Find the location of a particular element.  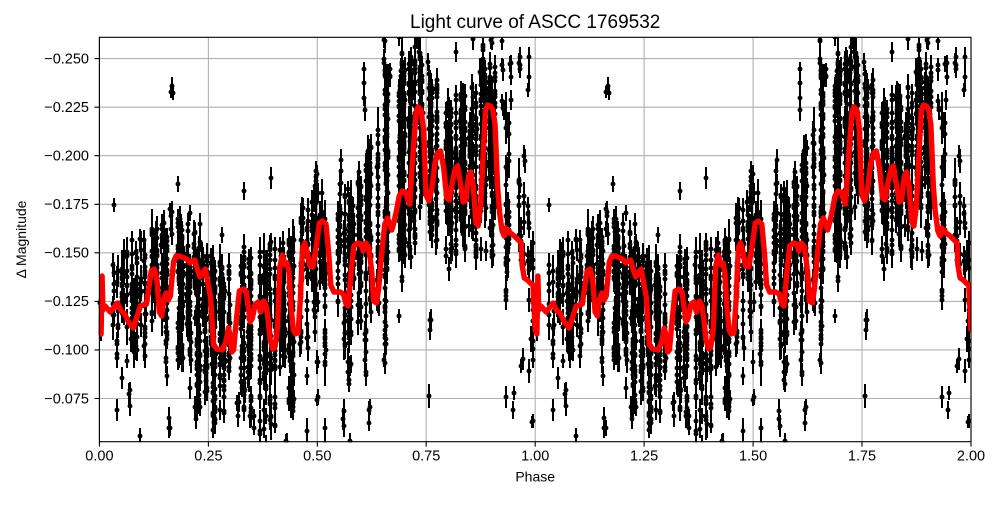

svg-text: −0.075 is located at coordinates (66, 399).